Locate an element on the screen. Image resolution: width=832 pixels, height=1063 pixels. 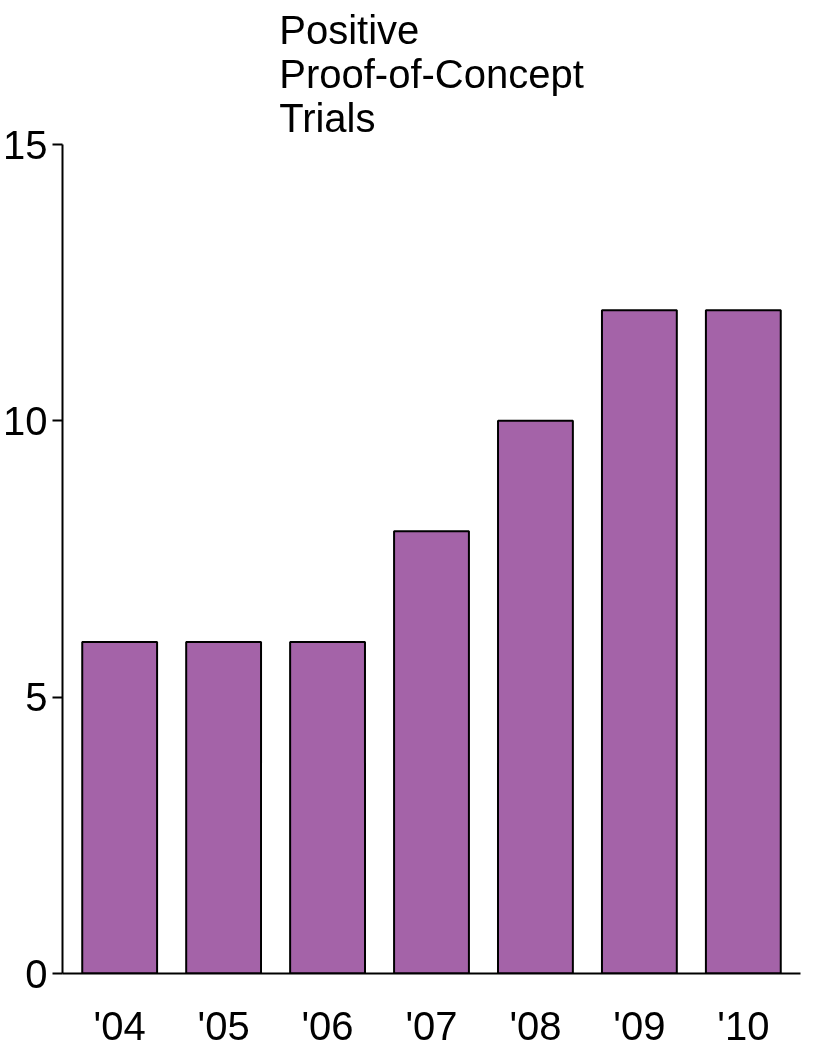
y-tick-label: 0 is located at coordinates (36, 973).